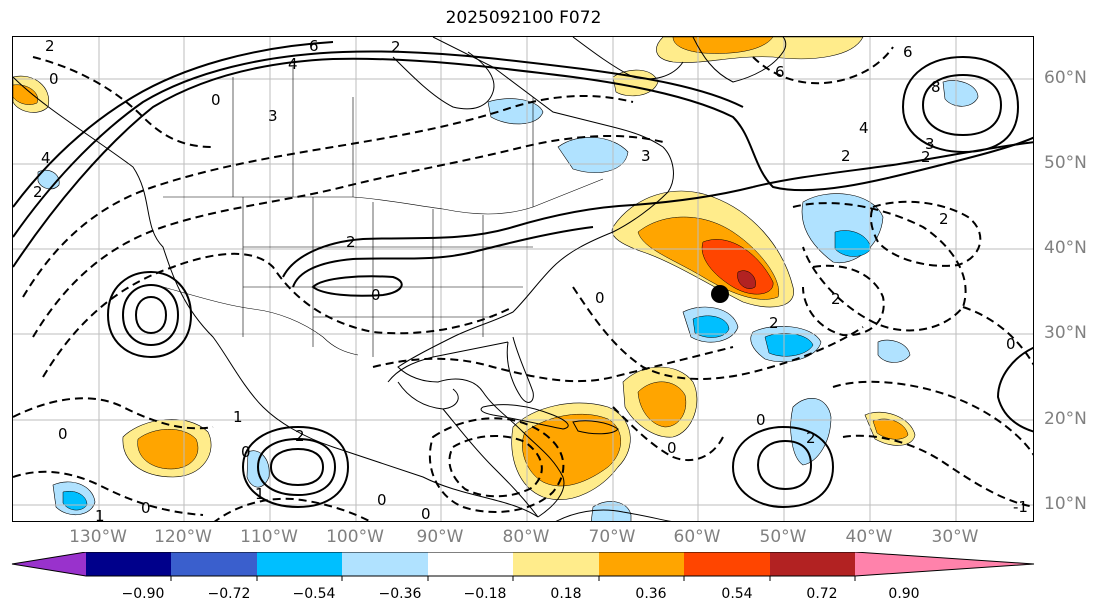  I want to click on lon-label-60w: 60°W, so click(697, 537).